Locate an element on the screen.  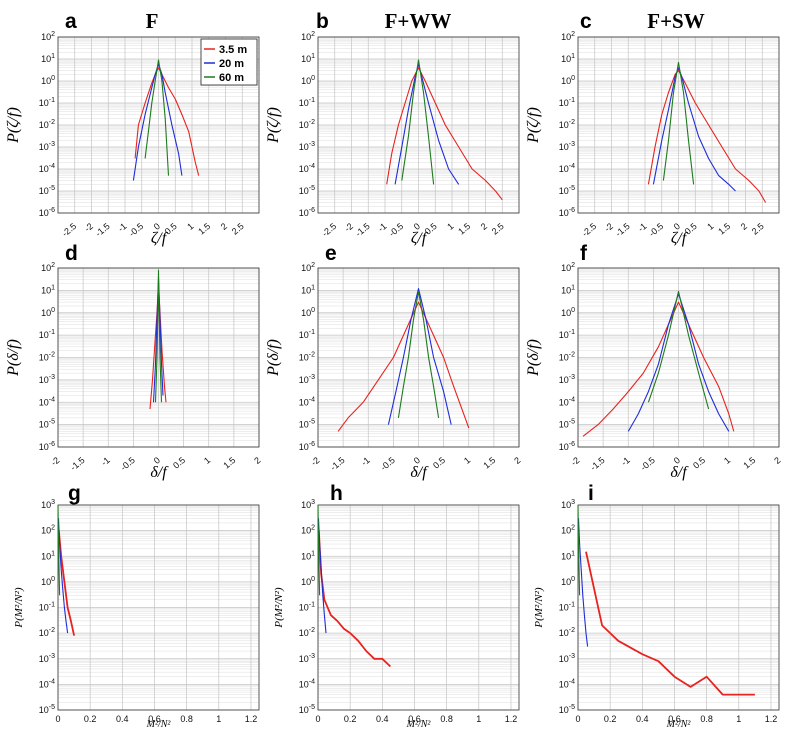
series-line-60-m-f is located at coordinates (678, 350).